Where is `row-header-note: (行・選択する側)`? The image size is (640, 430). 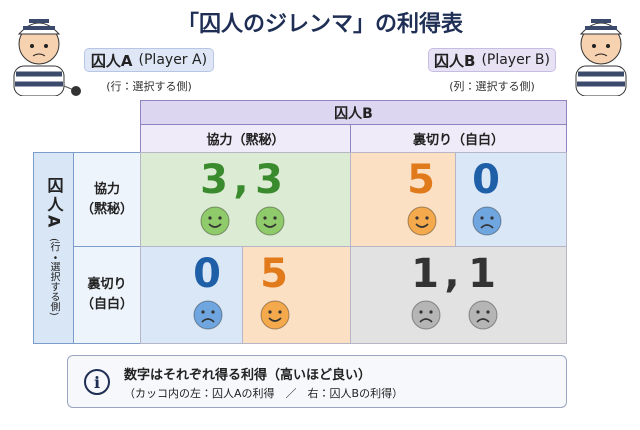
row-header-note: (行・選択する側) is located at coordinates (53, 277).